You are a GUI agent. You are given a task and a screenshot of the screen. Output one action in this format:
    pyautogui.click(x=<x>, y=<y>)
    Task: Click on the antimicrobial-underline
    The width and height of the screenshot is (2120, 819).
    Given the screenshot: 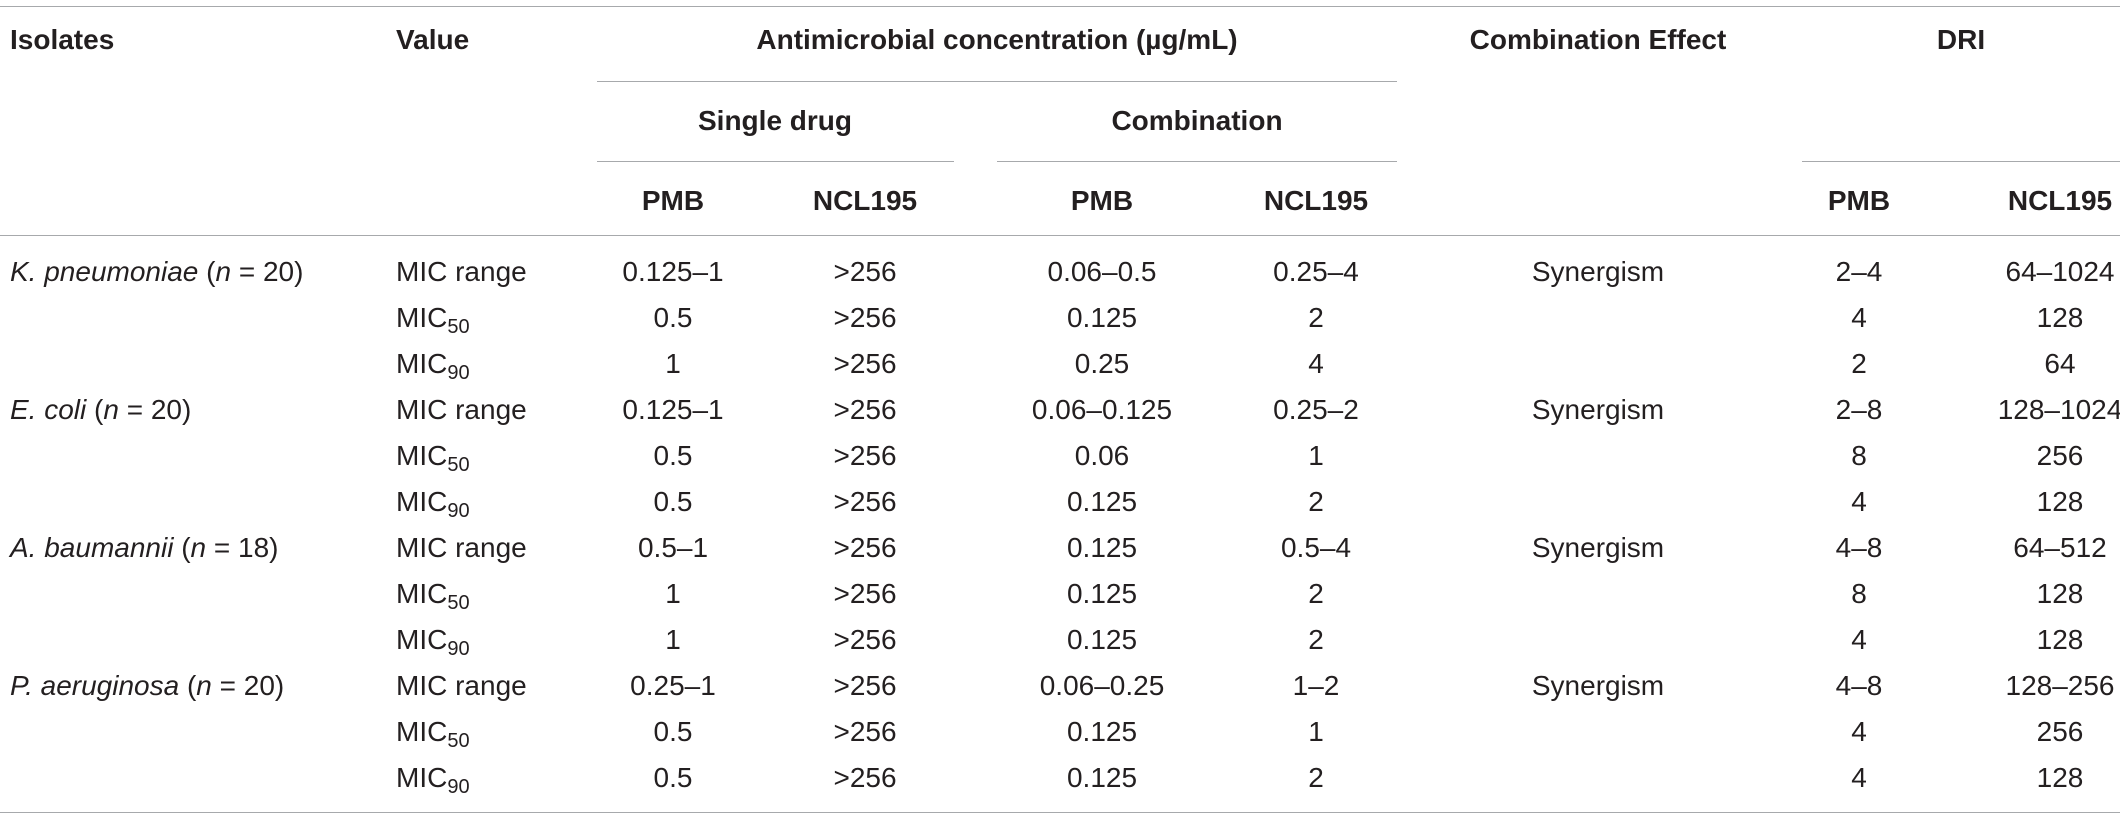 What is the action you would take?
    pyautogui.click(x=997, y=81)
    